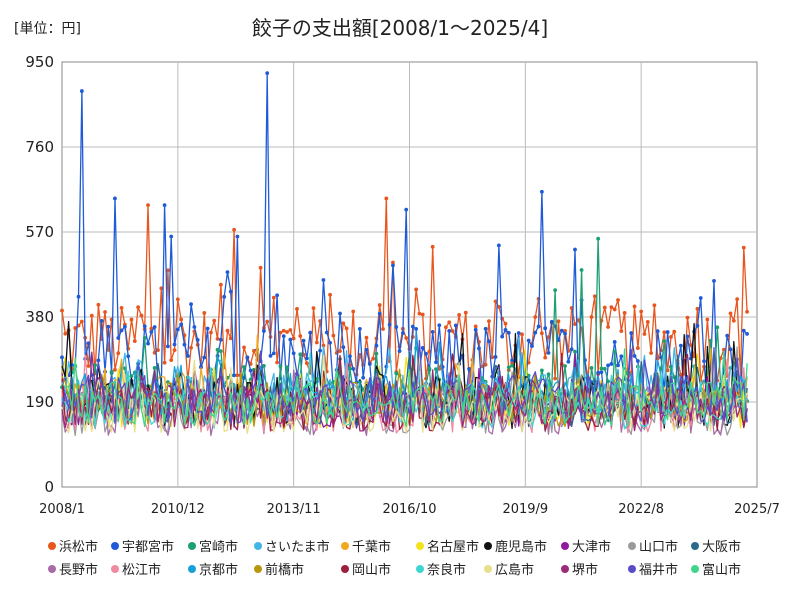 The width and height of the screenshot is (800, 600). I want to click on legend-item: 富山市, so click(716, 570).